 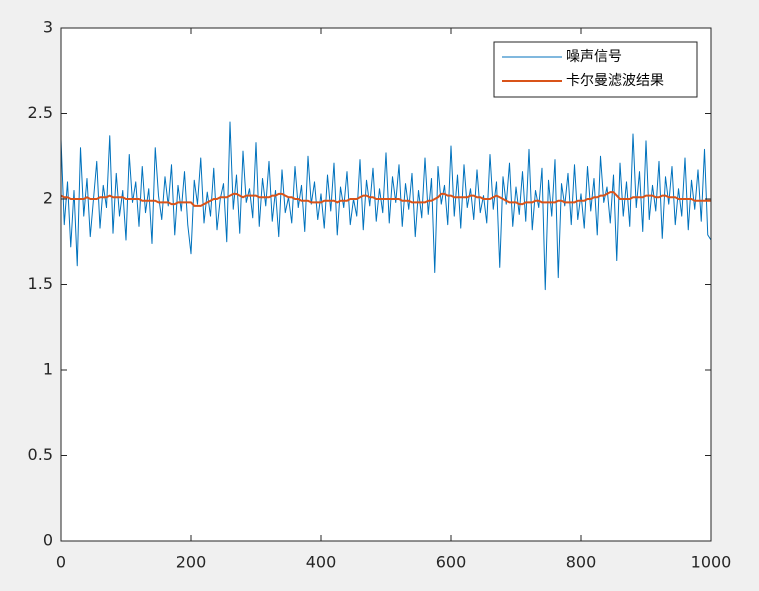 What do you see at coordinates (40, 112) in the screenshot?
I see `y-tick-label: 2.5` at bounding box center [40, 112].